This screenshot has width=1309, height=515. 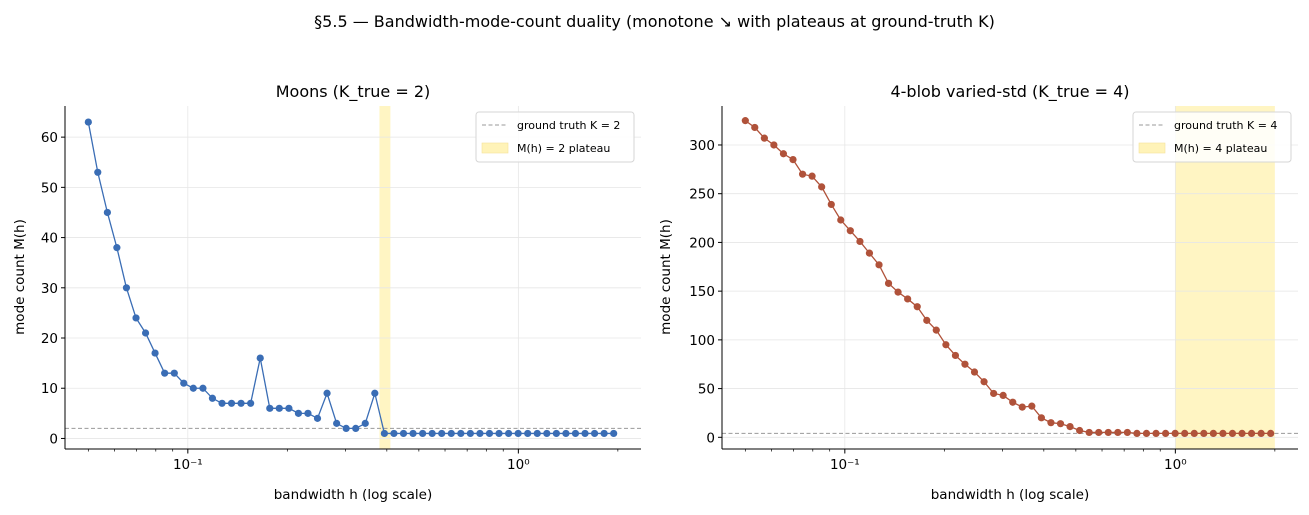 What do you see at coordinates (1175, 465) in the screenshot?
I see `blobs-x-tick-label: 10⁰` at bounding box center [1175, 465].